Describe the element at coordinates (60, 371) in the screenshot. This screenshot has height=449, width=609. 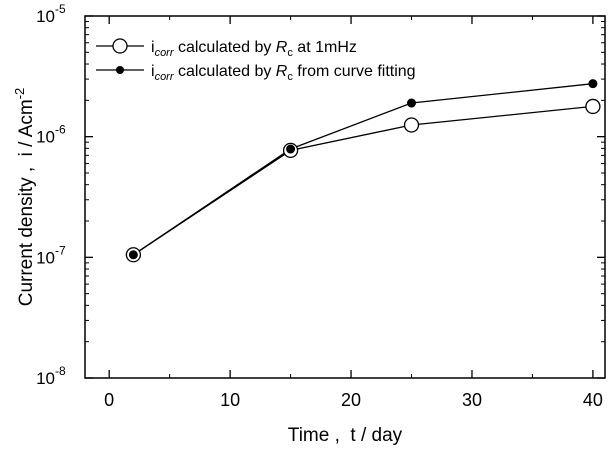
I see `y-tick-label-exponent: -8` at that location.